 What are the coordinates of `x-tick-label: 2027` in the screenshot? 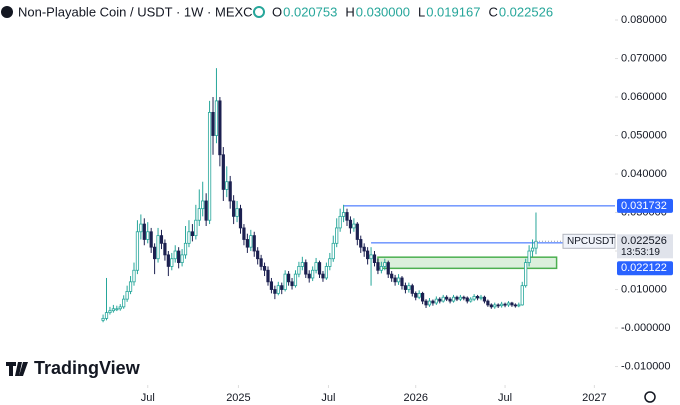 It's located at (594, 398).